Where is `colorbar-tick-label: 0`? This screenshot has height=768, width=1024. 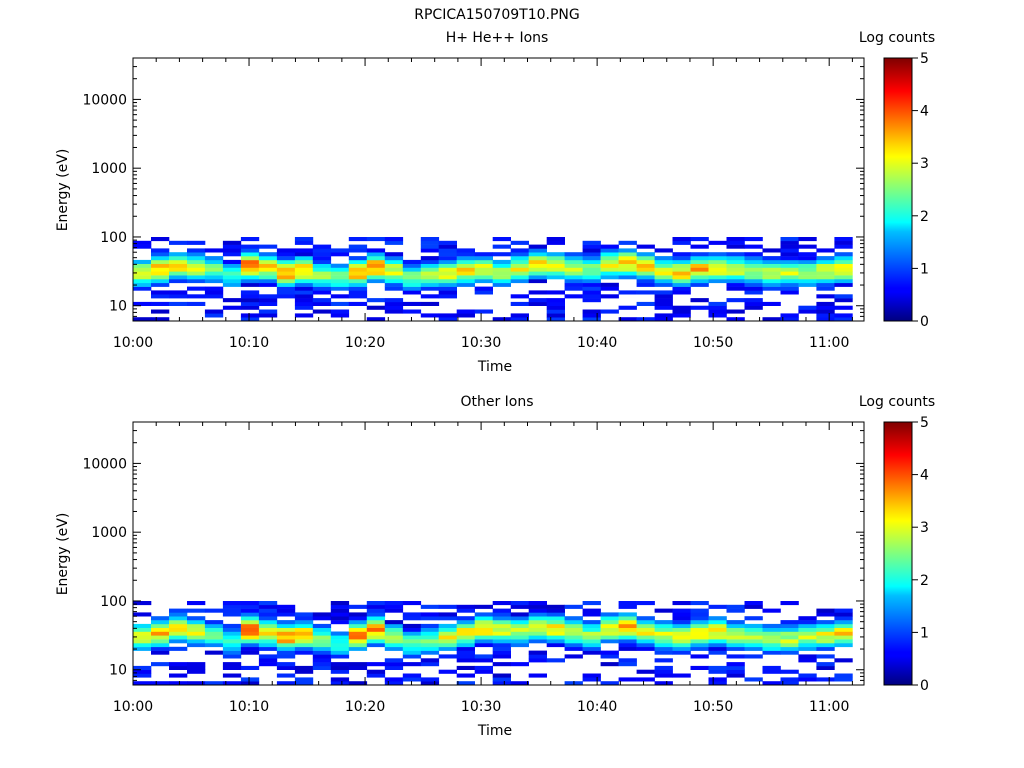
colorbar-tick-label: 0 is located at coordinates (924, 322).